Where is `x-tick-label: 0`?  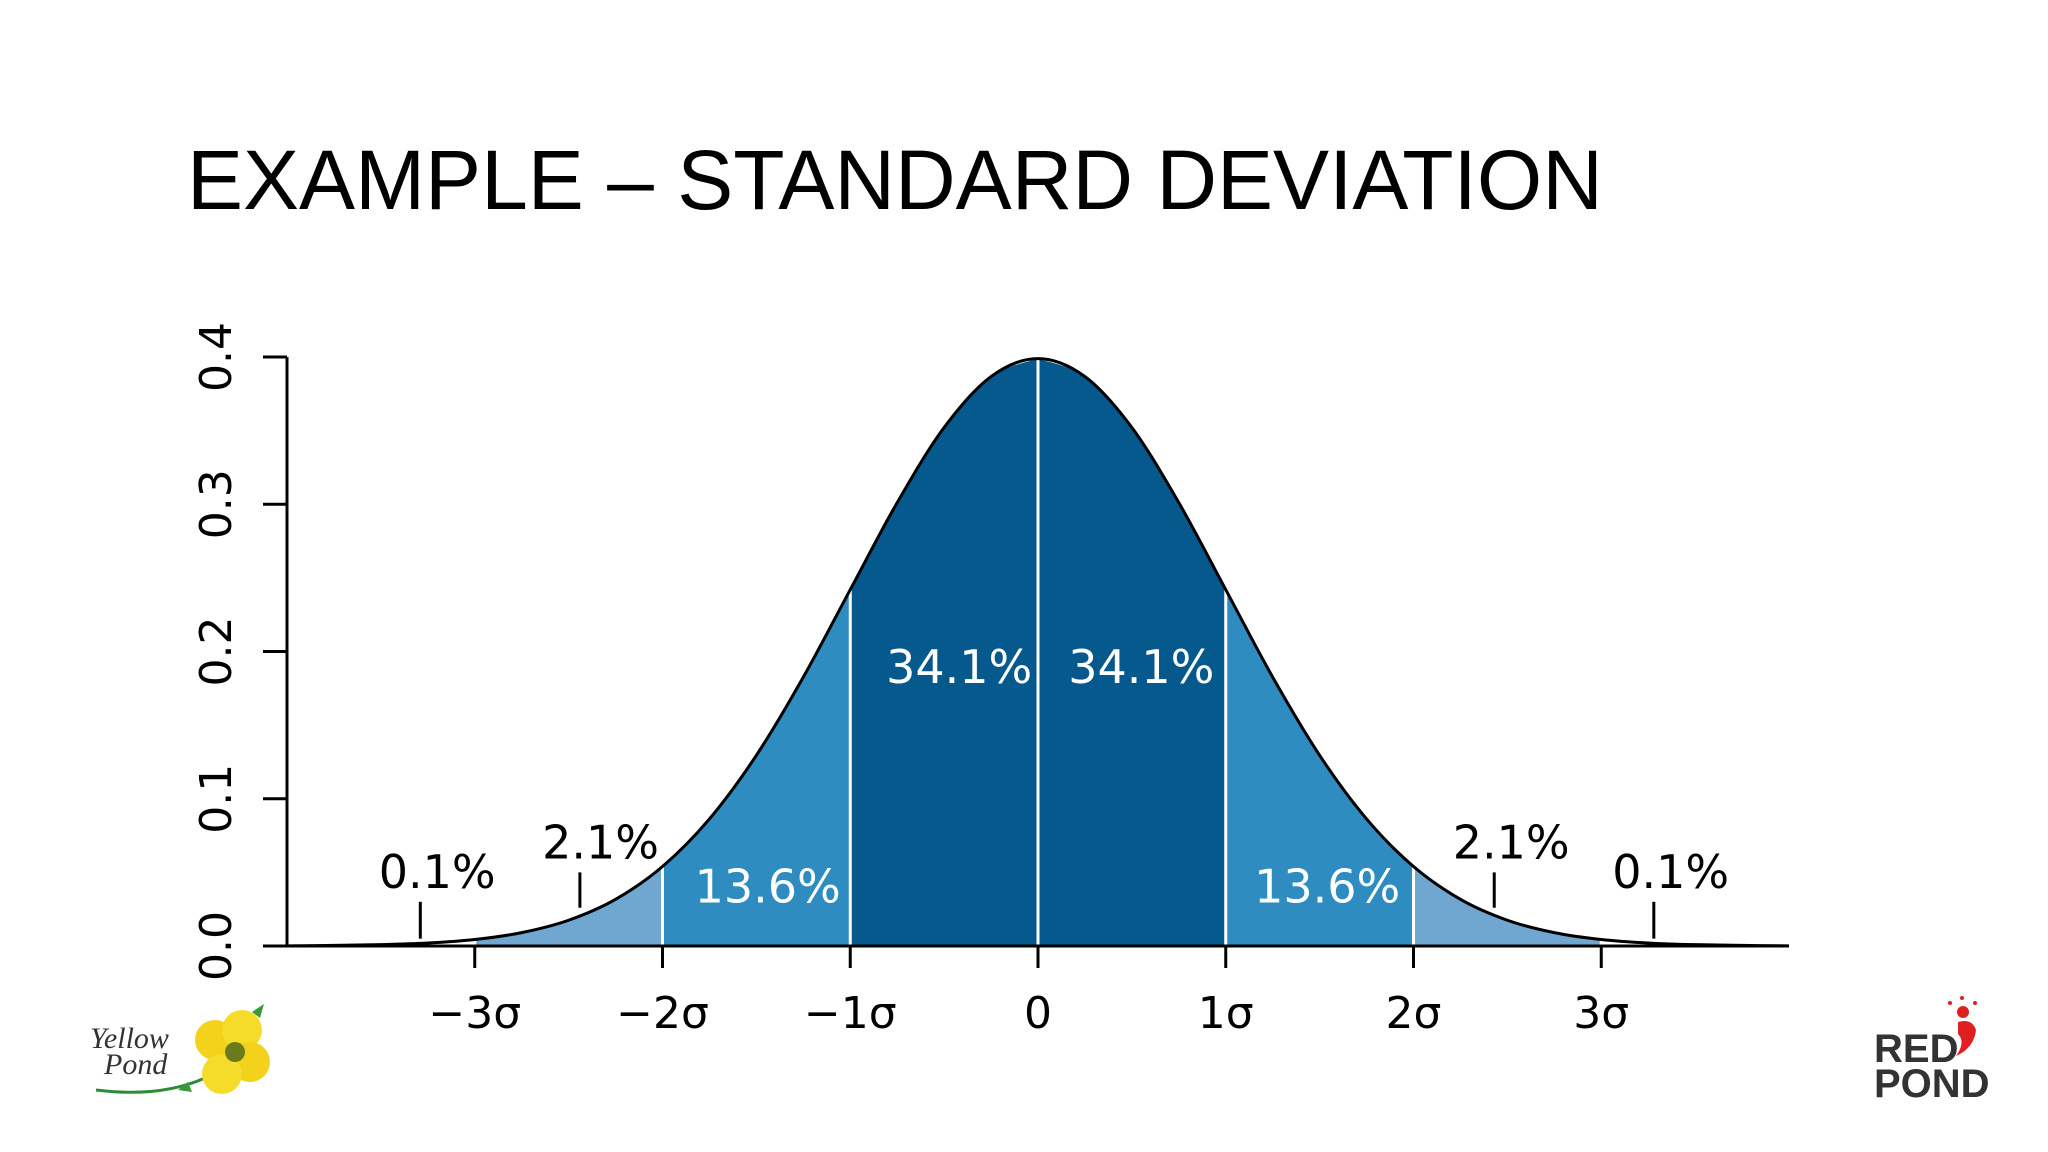
x-tick-label: 0 is located at coordinates (1038, 1013).